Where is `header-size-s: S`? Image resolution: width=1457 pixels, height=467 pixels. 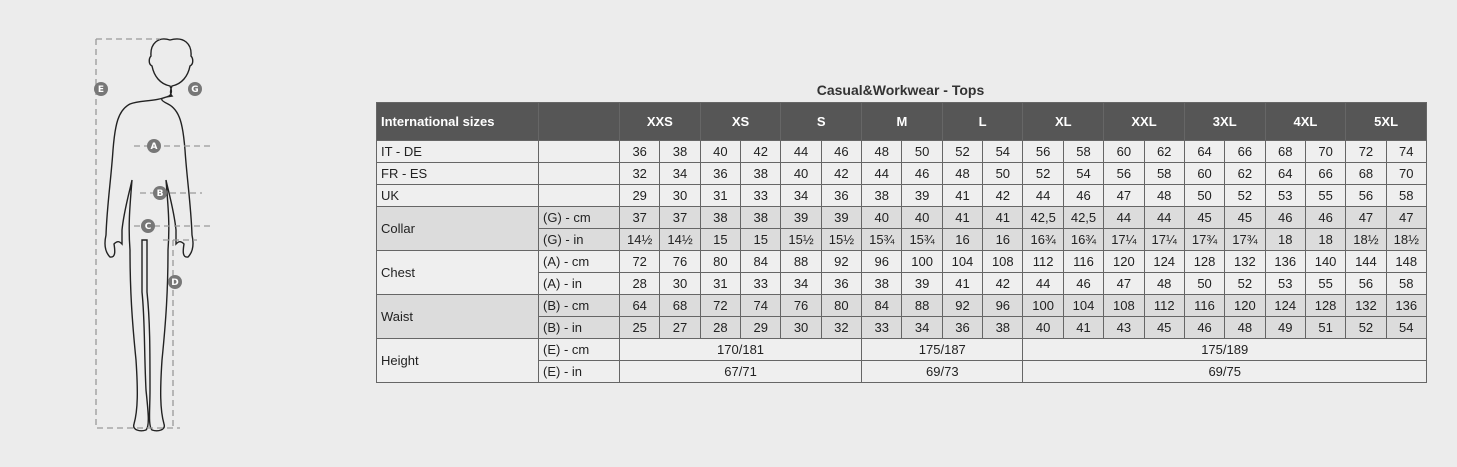 header-size-s: S is located at coordinates (821, 121).